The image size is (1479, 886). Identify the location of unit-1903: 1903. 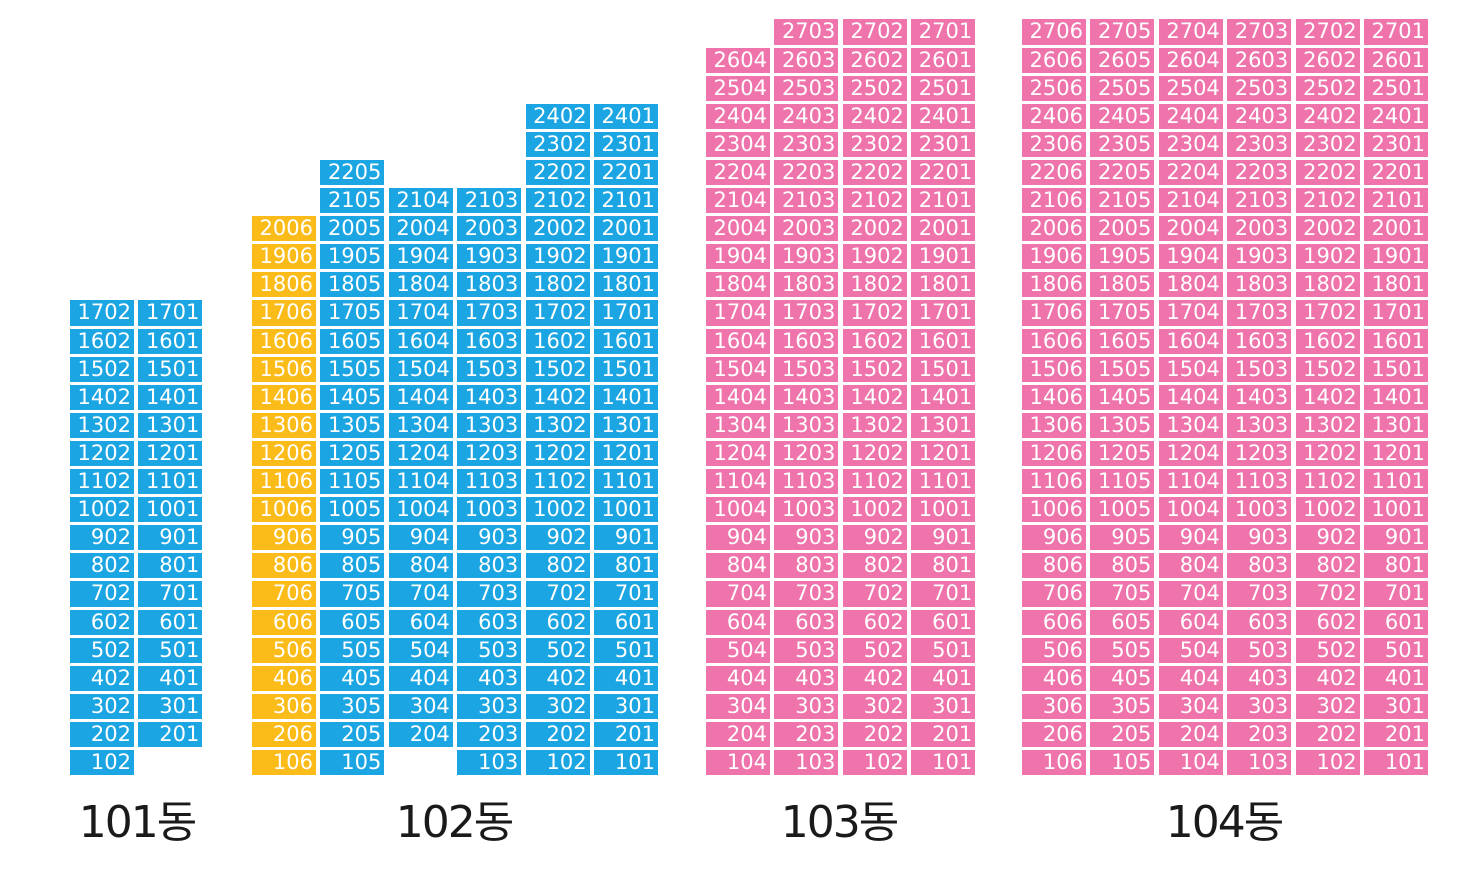
(1259, 257).